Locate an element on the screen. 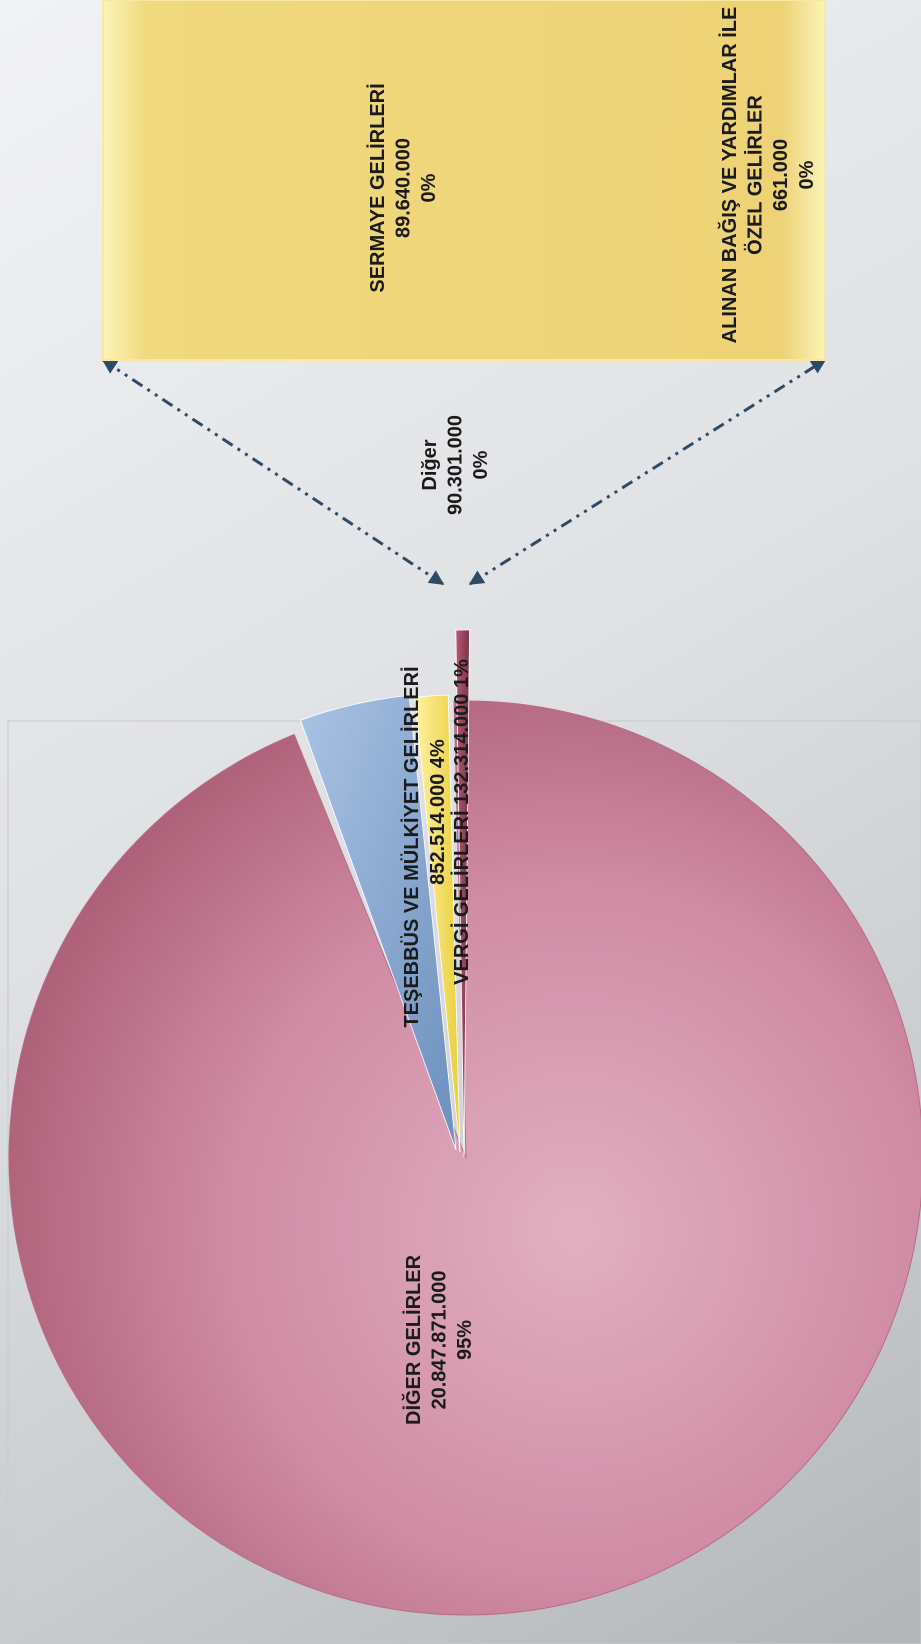  pie-slice-vergi is located at coordinates (437, 923).